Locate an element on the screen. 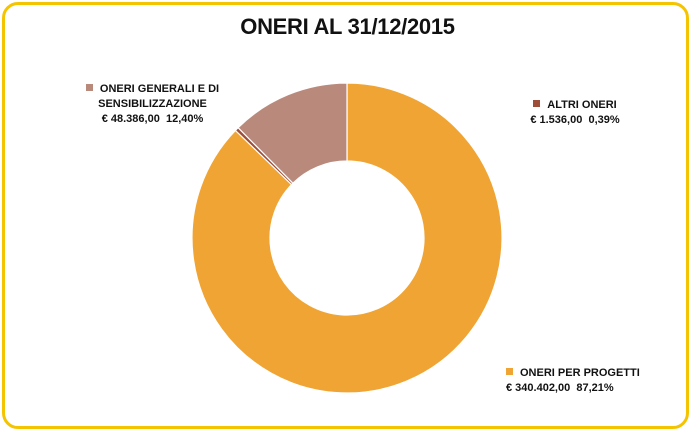 This screenshot has width=695, height=435. legend-key-oneri-progetti is located at coordinates (509, 371).